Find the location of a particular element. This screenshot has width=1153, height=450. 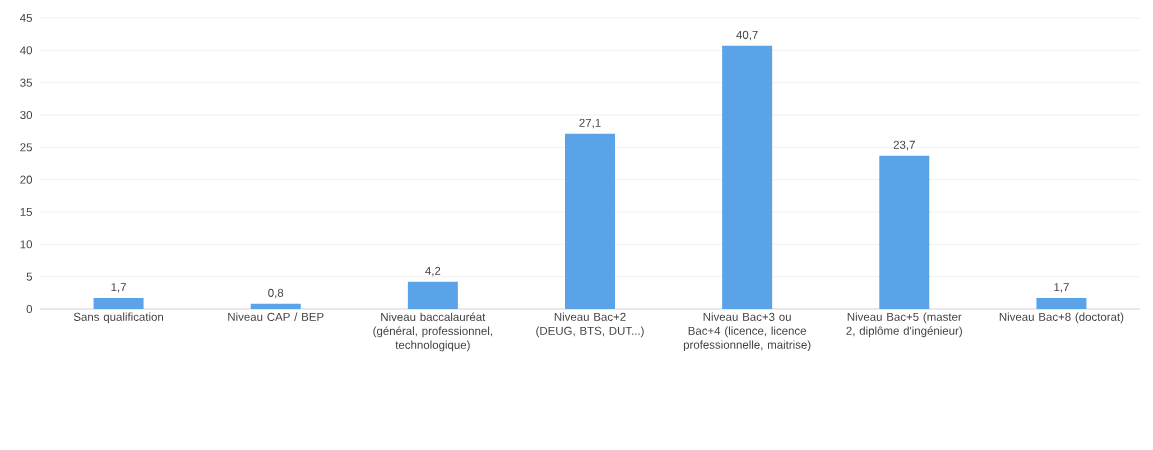

x-tick-label: Niveau Bac+5 (master 2, diplôme d'ingénieur) is located at coordinates (904, 325).